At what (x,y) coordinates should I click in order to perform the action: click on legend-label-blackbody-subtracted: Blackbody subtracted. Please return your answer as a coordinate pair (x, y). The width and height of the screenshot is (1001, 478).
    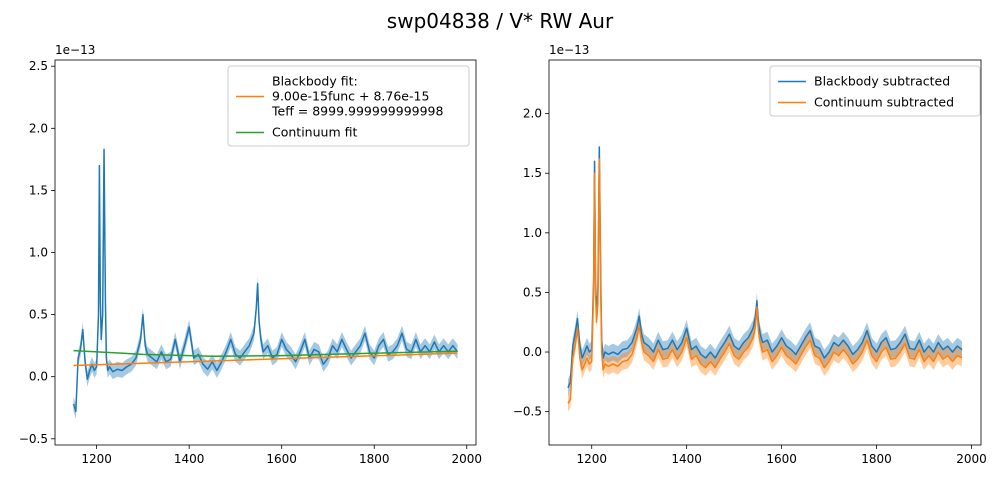
    Looking at the image, I should click on (882, 81).